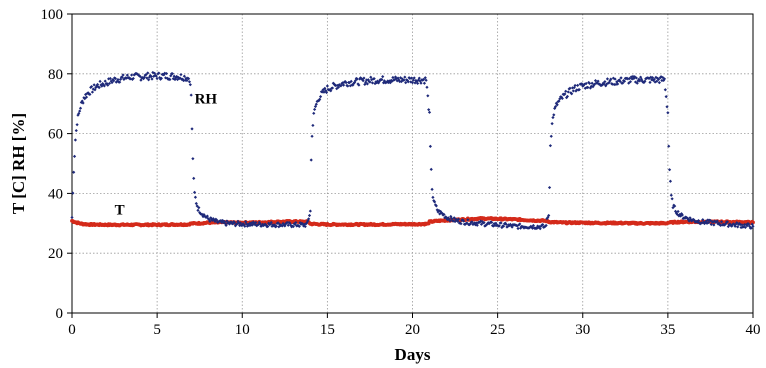  What do you see at coordinates (412, 330) in the screenshot?
I see `x-tick-label: 20` at bounding box center [412, 330].